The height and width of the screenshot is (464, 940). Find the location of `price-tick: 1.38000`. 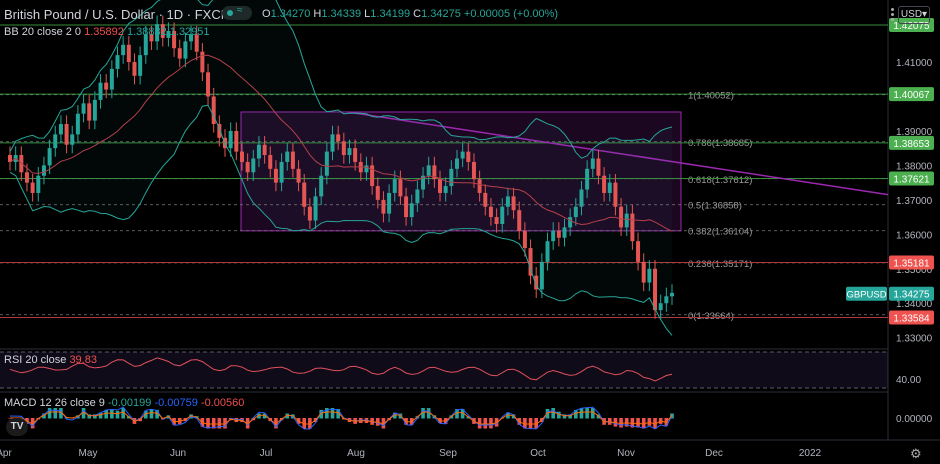

price-tick: 1.38000 is located at coordinates (914, 166).